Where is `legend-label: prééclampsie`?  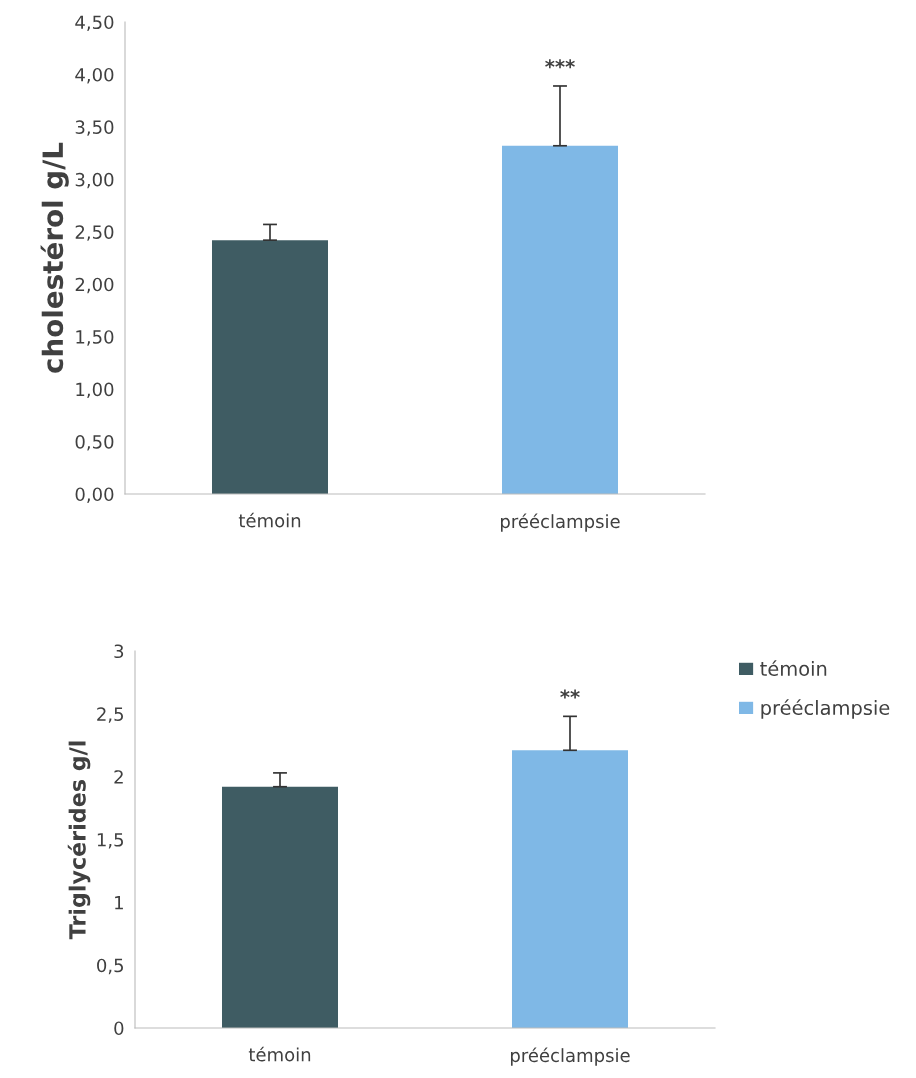
legend-label: prééclampsie is located at coordinates (825, 709).